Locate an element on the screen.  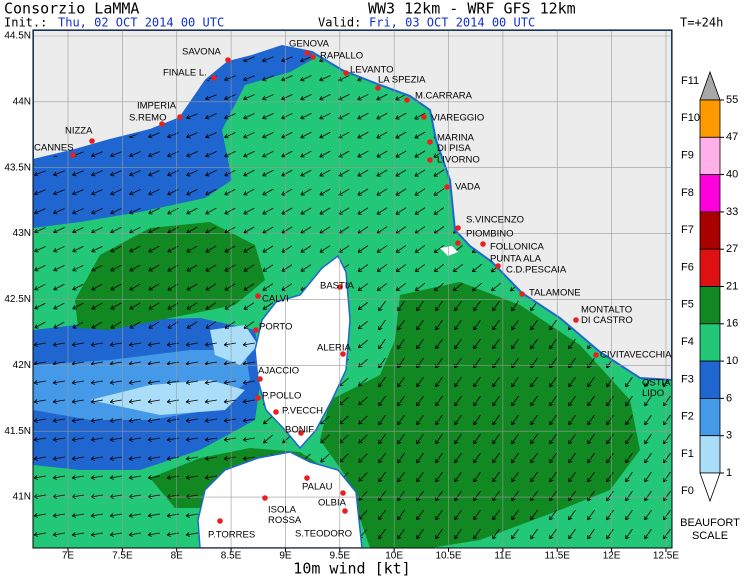
city-label: ALERIA is located at coordinates (334, 348).